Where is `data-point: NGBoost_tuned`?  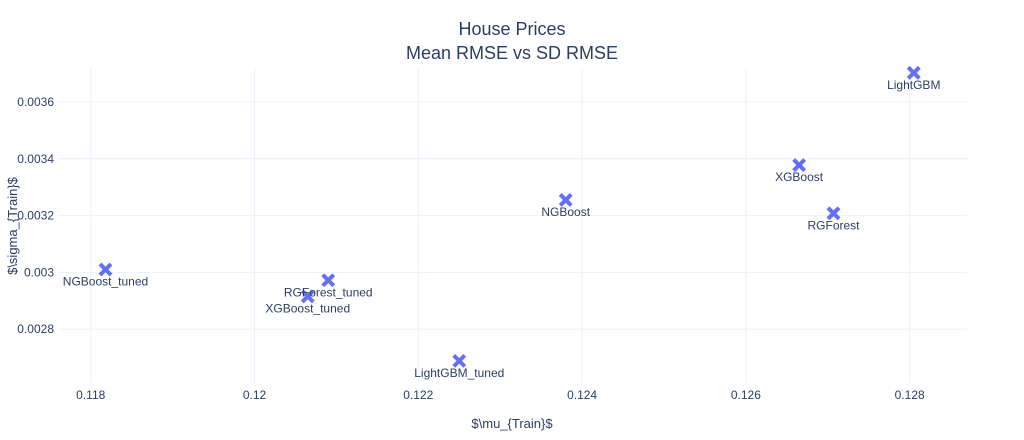 data-point: NGBoost_tuned is located at coordinates (105, 275).